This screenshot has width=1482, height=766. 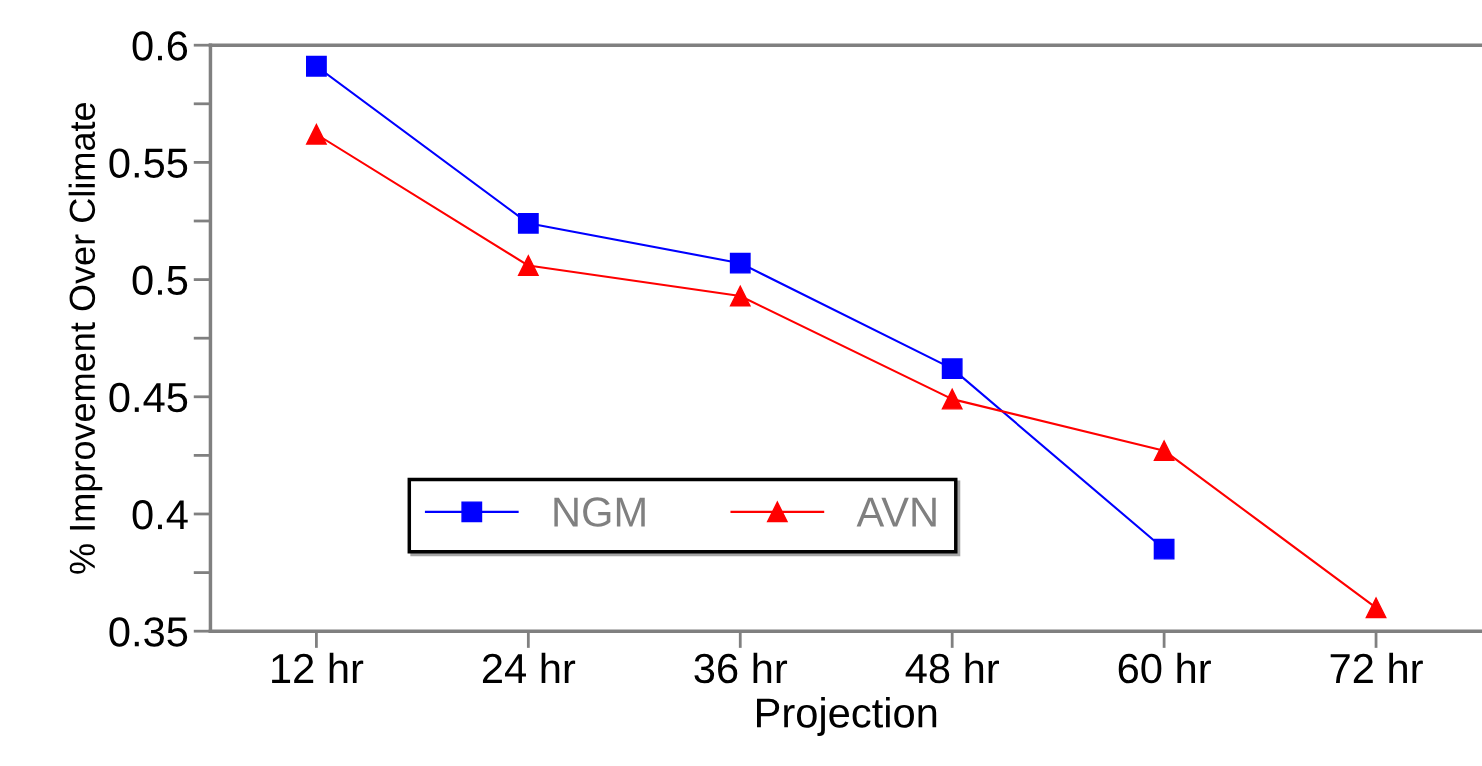 What do you see at coordinates (741, 668) in the screenshot?
I see `x-tick-label: 36 hr` at bounding box center [741, 668].